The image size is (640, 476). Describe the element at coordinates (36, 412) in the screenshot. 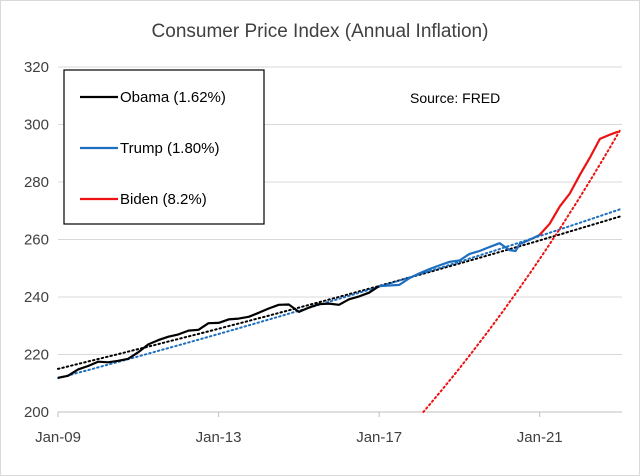

I see `y-tick-label: 200` at that location.